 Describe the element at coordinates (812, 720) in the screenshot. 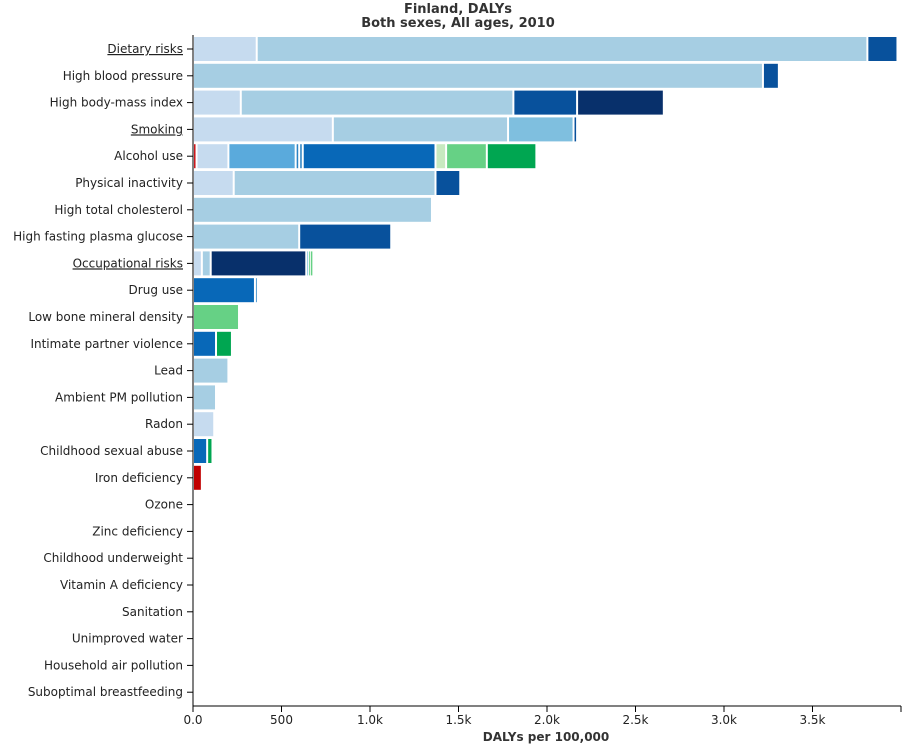

I see `x-tick-label: 3.5k` at that location.